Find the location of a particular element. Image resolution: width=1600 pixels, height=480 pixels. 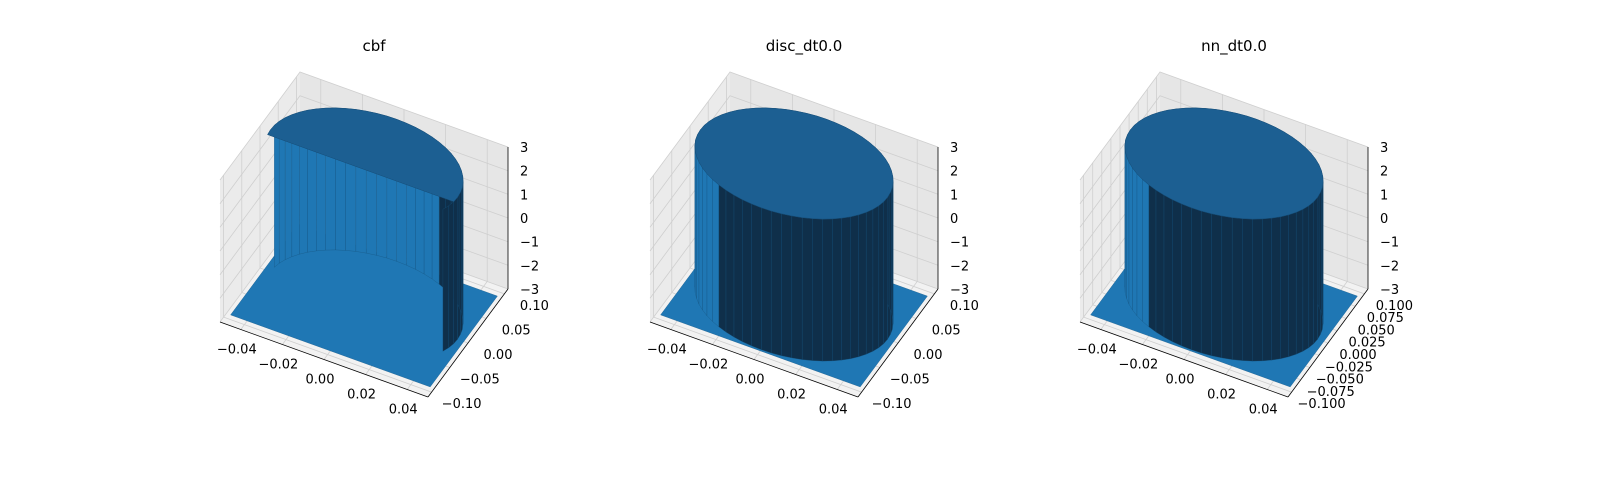

y-tick-label: −0.10 is located at coordinates (462, 404).